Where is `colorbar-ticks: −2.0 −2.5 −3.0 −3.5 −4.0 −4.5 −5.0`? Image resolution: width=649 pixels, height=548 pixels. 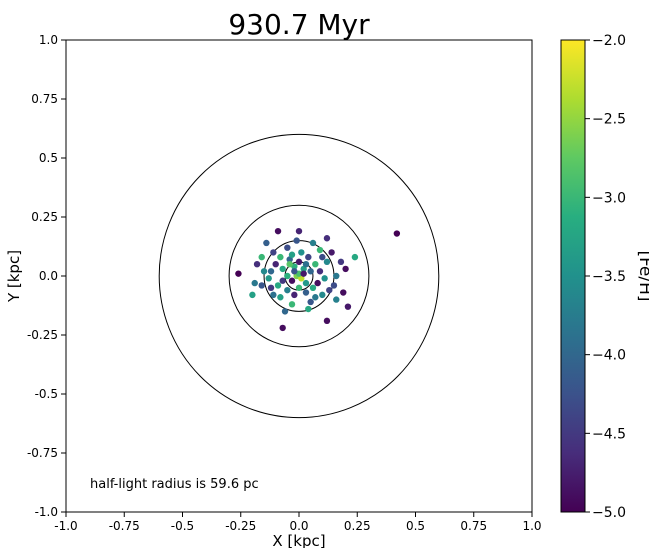 colorbar-ticks: −2.0 −2.5 −3.0 −3.5 −4.0 −4.5 −5.0 is located at coordinates (605, 277).